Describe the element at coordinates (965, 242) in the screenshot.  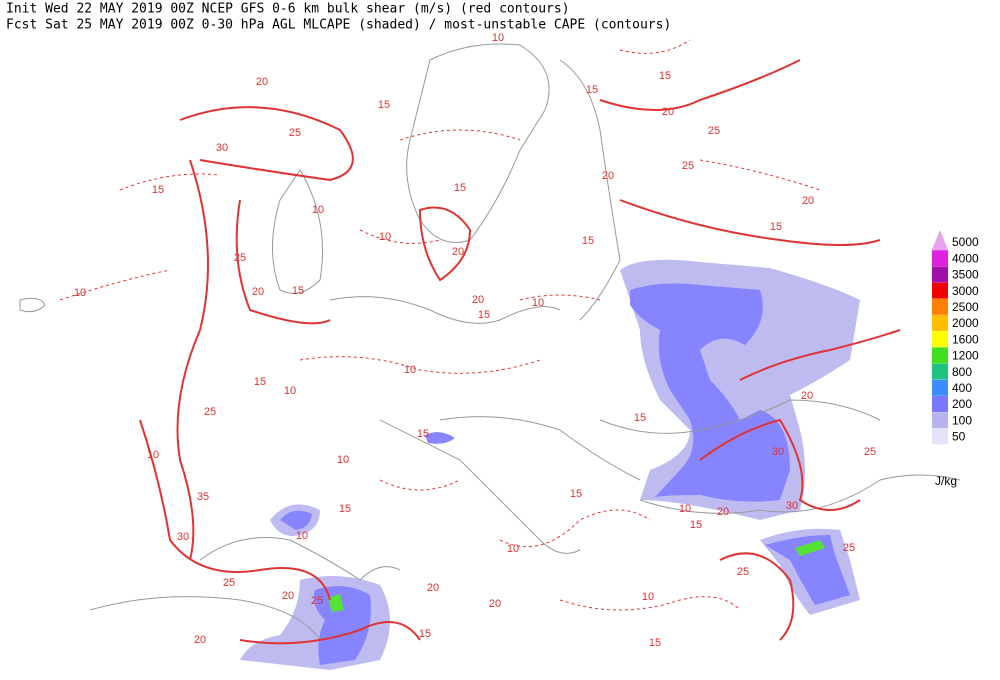
I see `legend-label: 5000` at that location.